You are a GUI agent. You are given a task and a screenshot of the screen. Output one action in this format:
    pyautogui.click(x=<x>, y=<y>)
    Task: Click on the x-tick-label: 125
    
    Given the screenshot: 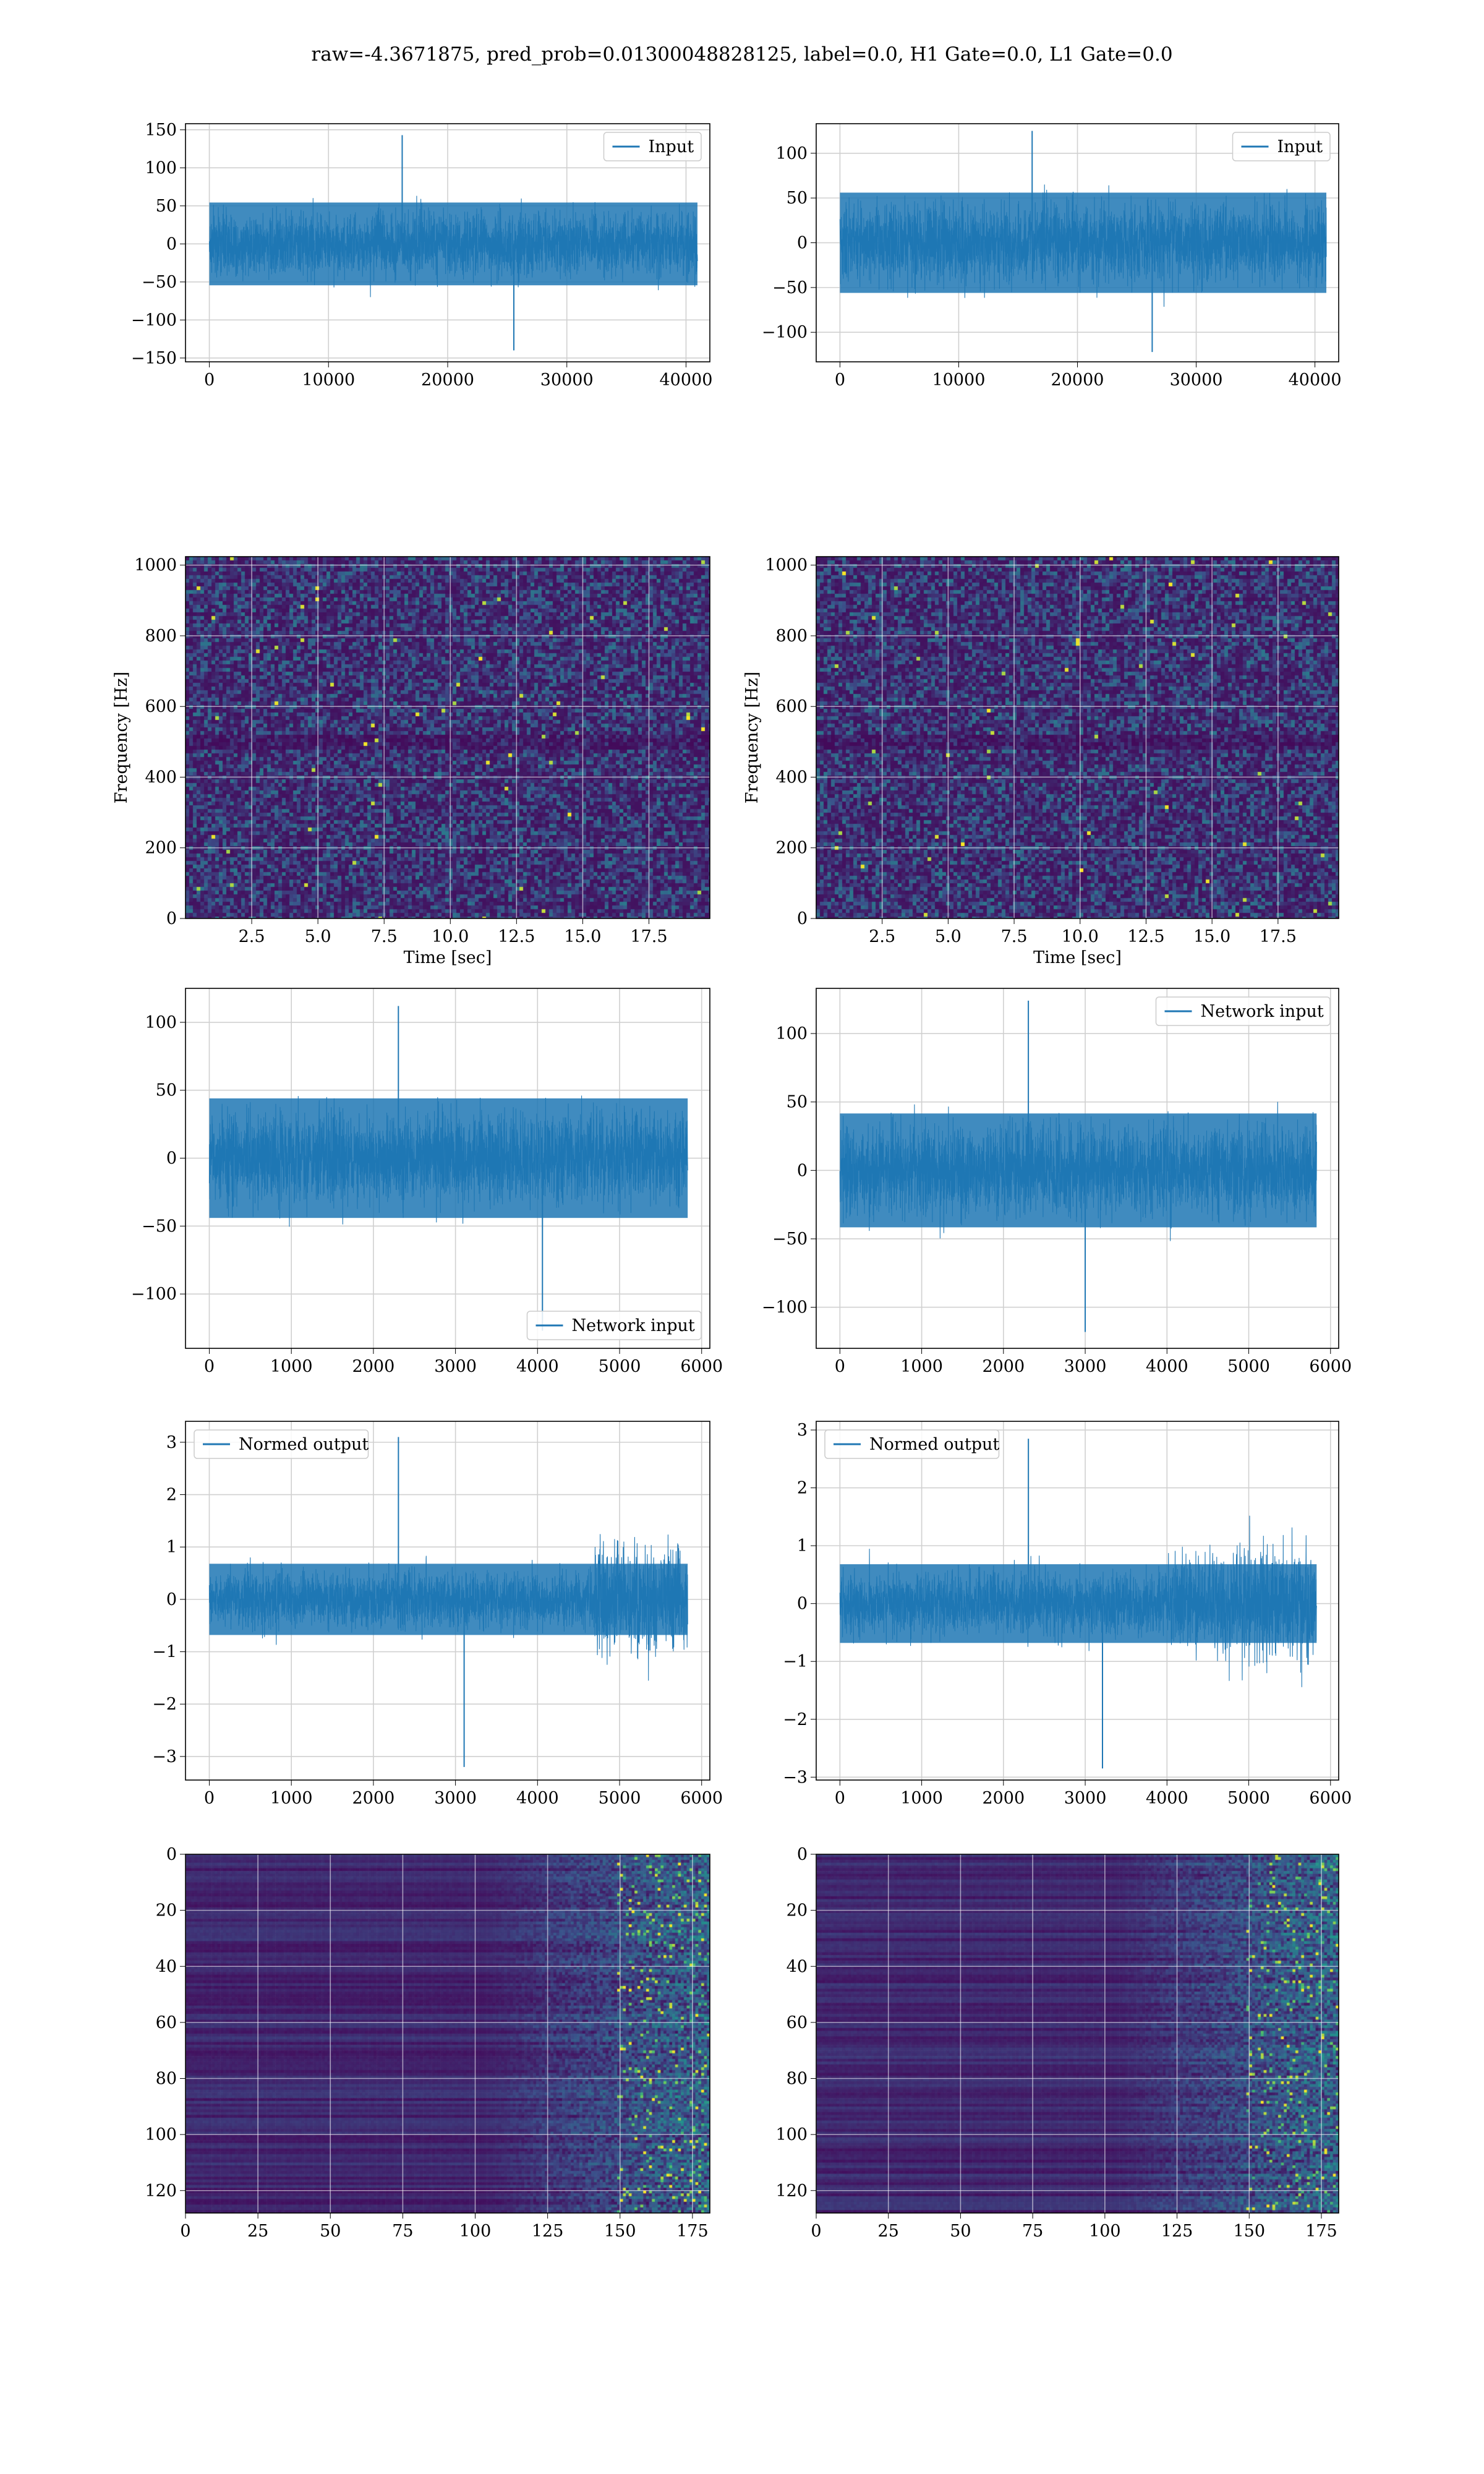 What is the action you would take?
    pyautogui.click(x=1177, y=2231)
    